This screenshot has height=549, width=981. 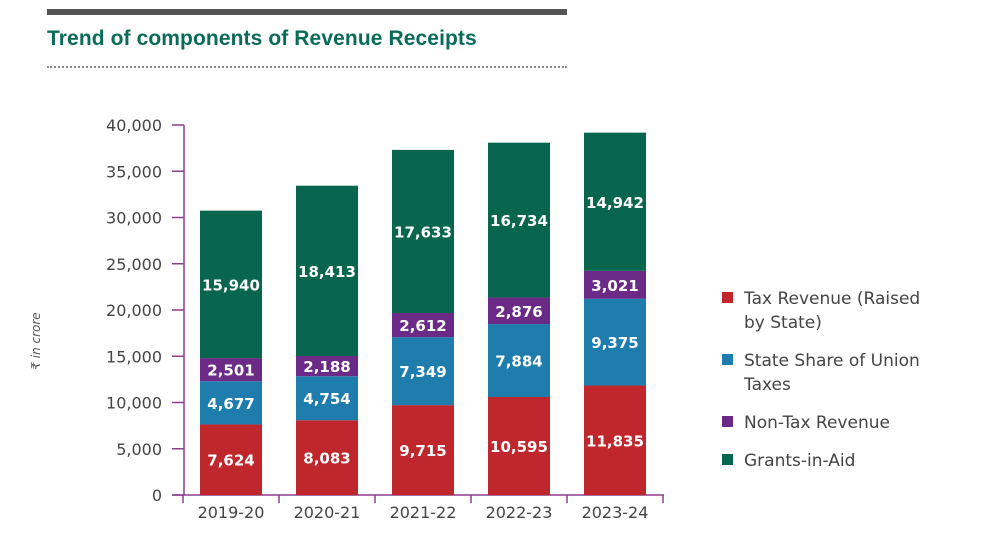 What do you see at coordinates (307, 12) in the screenshot?
I see `title-top-rule` at bounding box center [307, 12].